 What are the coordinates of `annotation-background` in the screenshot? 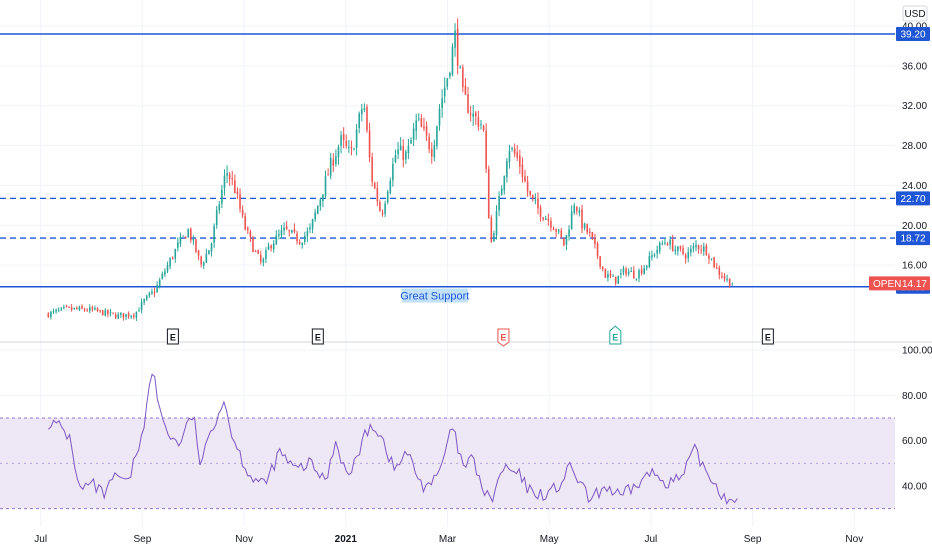 It's located at (434, 295).